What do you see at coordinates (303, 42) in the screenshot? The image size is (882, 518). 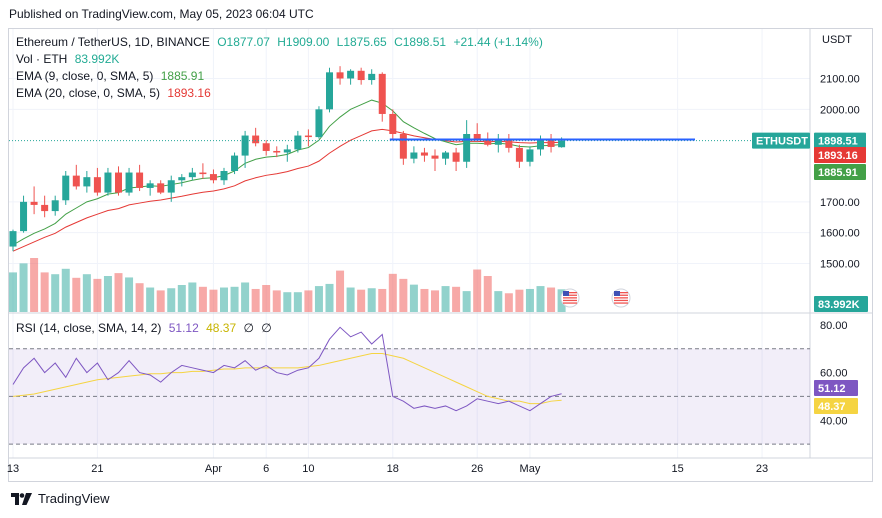 I see `legend-high: H1909.00` at bounding box center [303, 42].